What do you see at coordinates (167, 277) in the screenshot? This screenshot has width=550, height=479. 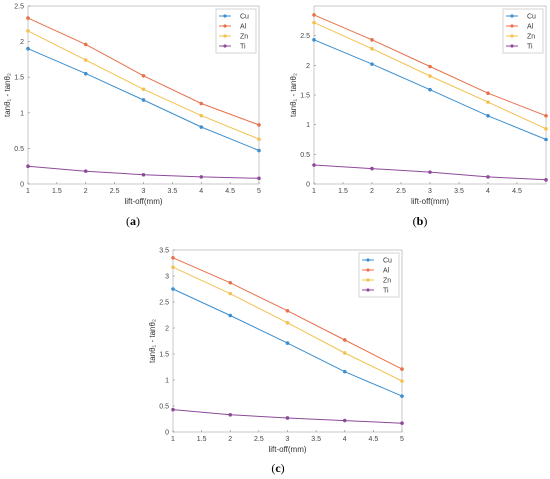 I see `y-tick-label: 3` at bounding box center [167, 277].